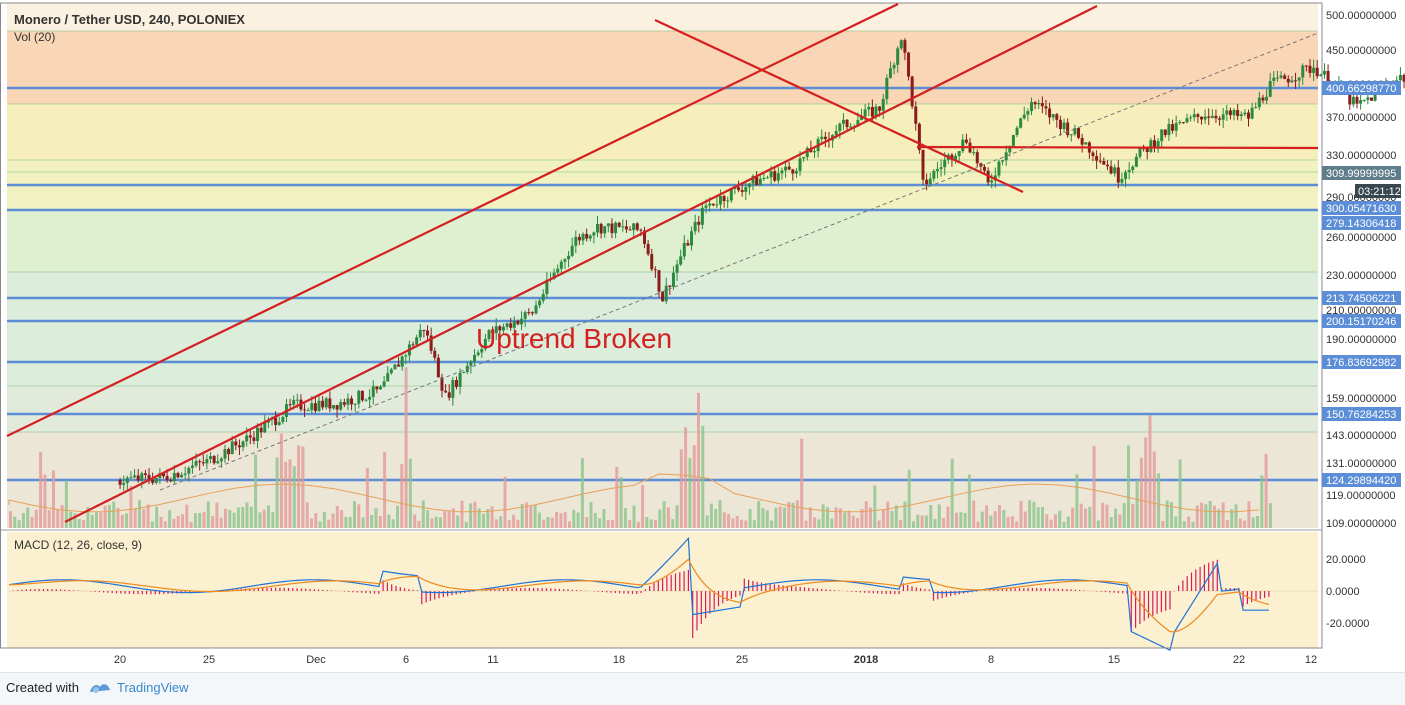 Image resolution: width=1405 pixels, height=705 pixels. Describe the element at coordinates (1361, 340) in the screenshot. I see `price-tick-label: 190.00000000` at that location.